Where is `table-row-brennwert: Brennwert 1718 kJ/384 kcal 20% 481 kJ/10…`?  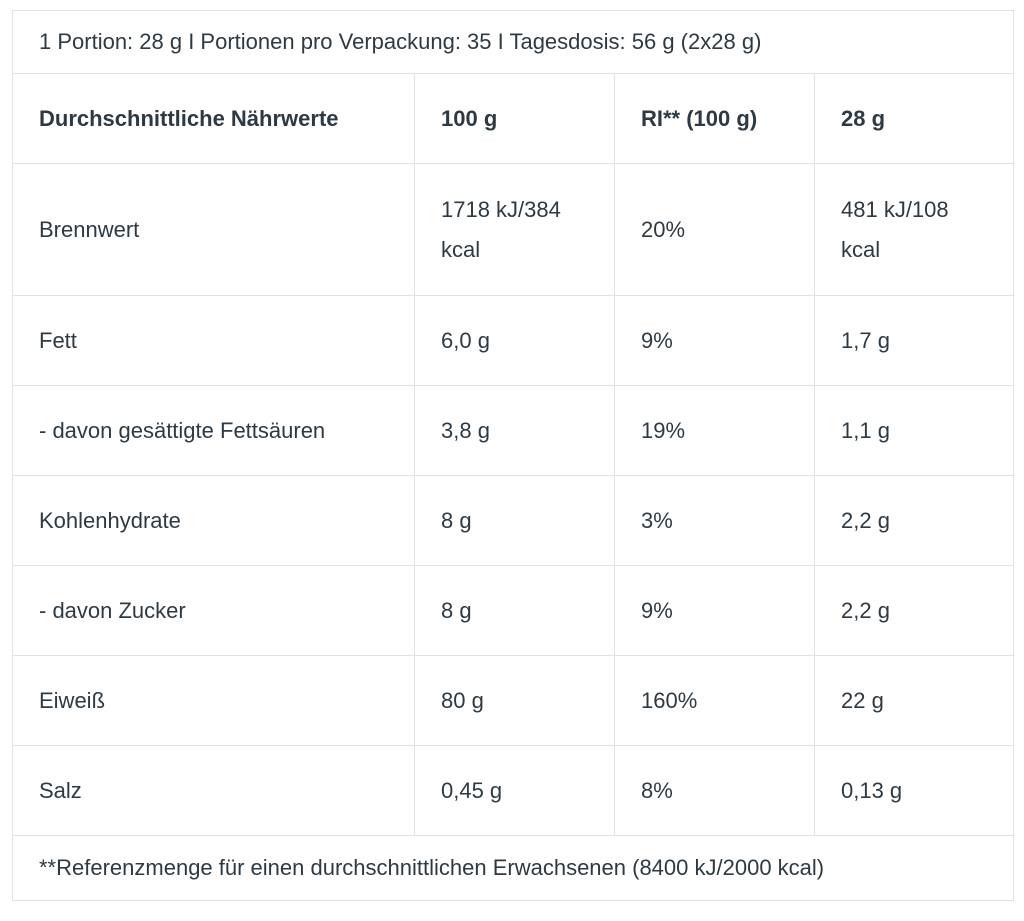 table-row-brennwert: Brennwert 1718 kJ/384 kcal 20% 481 kJ/10… is located at coordinates (513, 229).